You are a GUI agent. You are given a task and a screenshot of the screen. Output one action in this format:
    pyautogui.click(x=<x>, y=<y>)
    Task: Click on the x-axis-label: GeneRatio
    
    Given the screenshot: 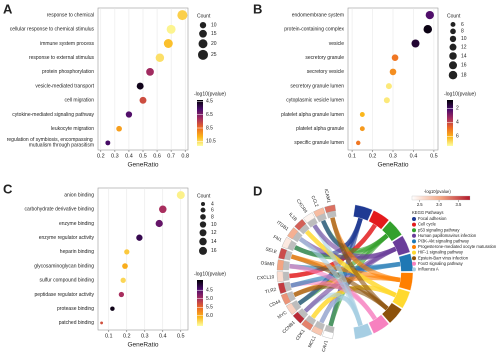 What is the action you would take?
    pyautogui.click(x=392, y=165)
    